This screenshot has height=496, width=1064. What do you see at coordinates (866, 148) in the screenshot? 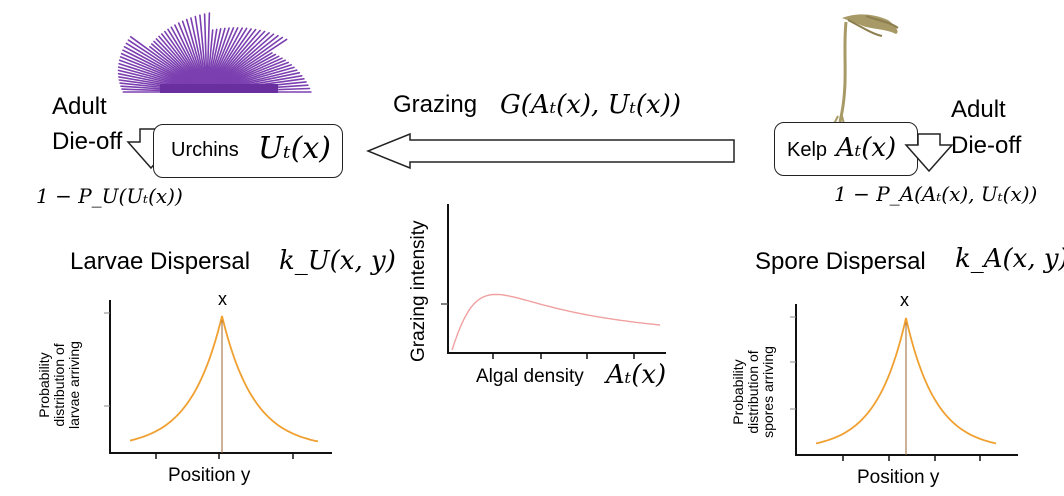
I see `kelp-box-math: Aₜ(x)` at bounding box center [866, 148].